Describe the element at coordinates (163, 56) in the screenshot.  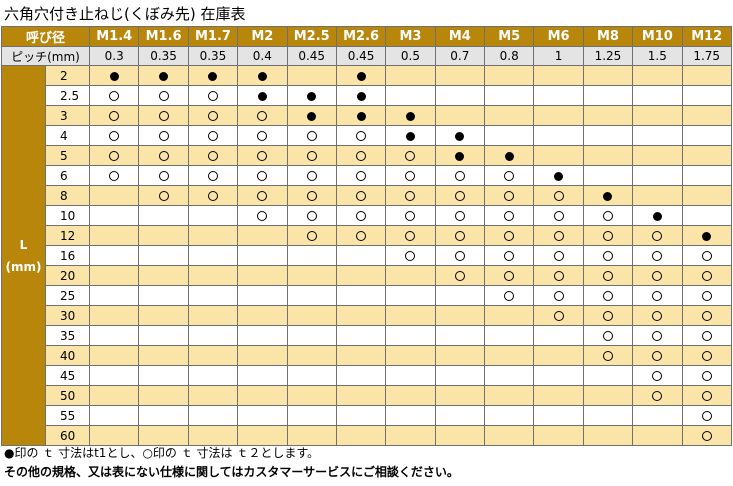
I see `pitch-value: 0.35` at that location.